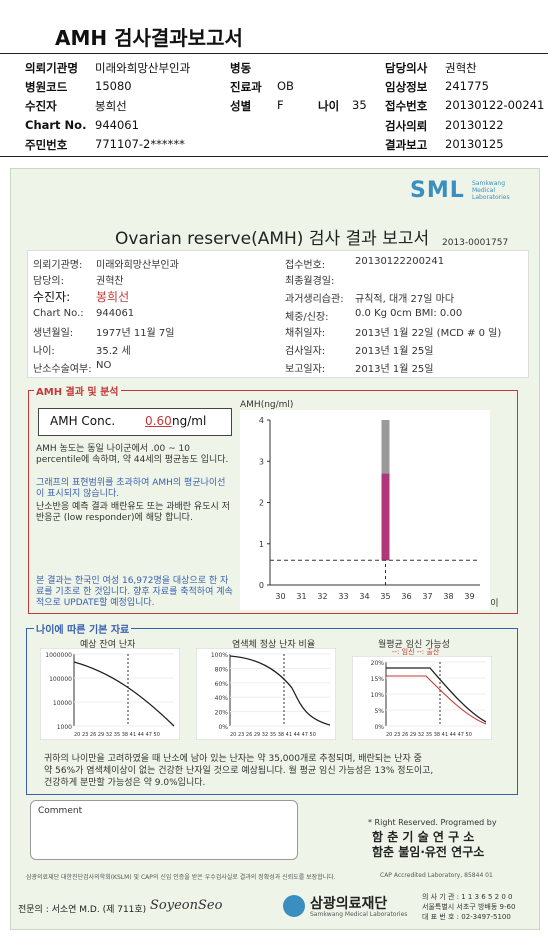  Describe the element at coordinates (135, 333) in the screenshot. I see `info-value: 1977년 11월 7일` at that location.